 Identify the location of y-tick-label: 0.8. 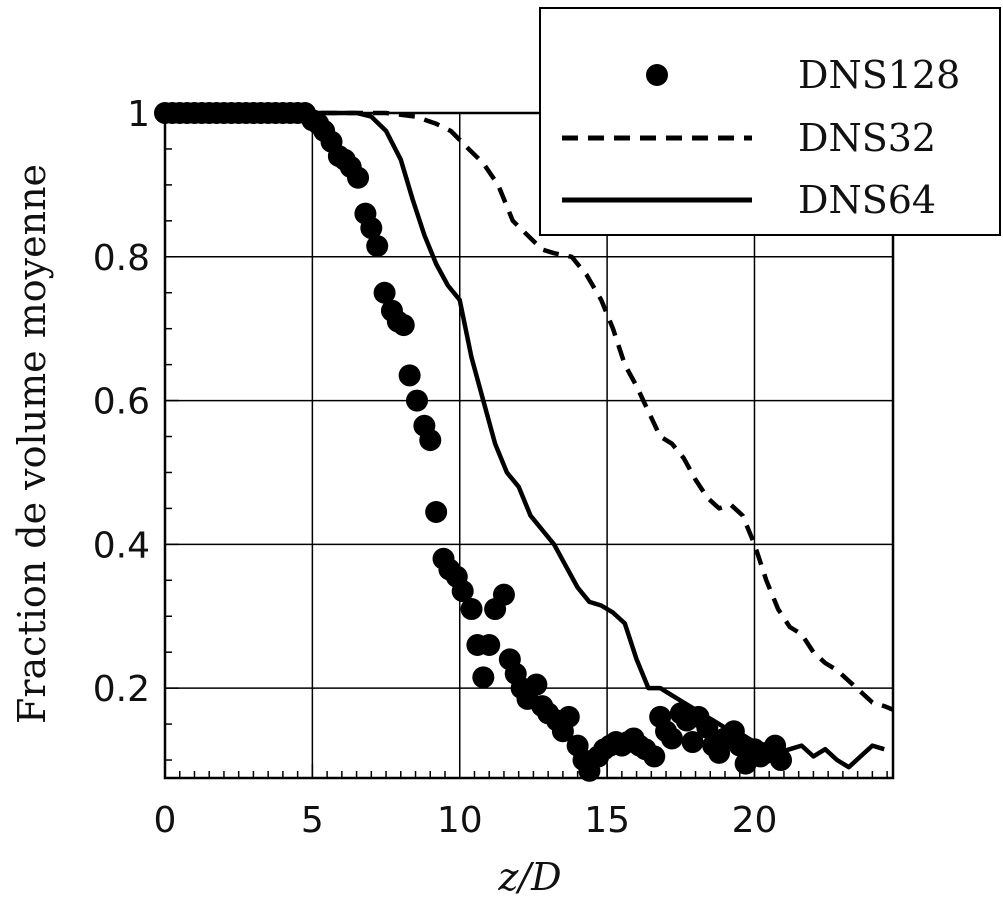
(121, 258).